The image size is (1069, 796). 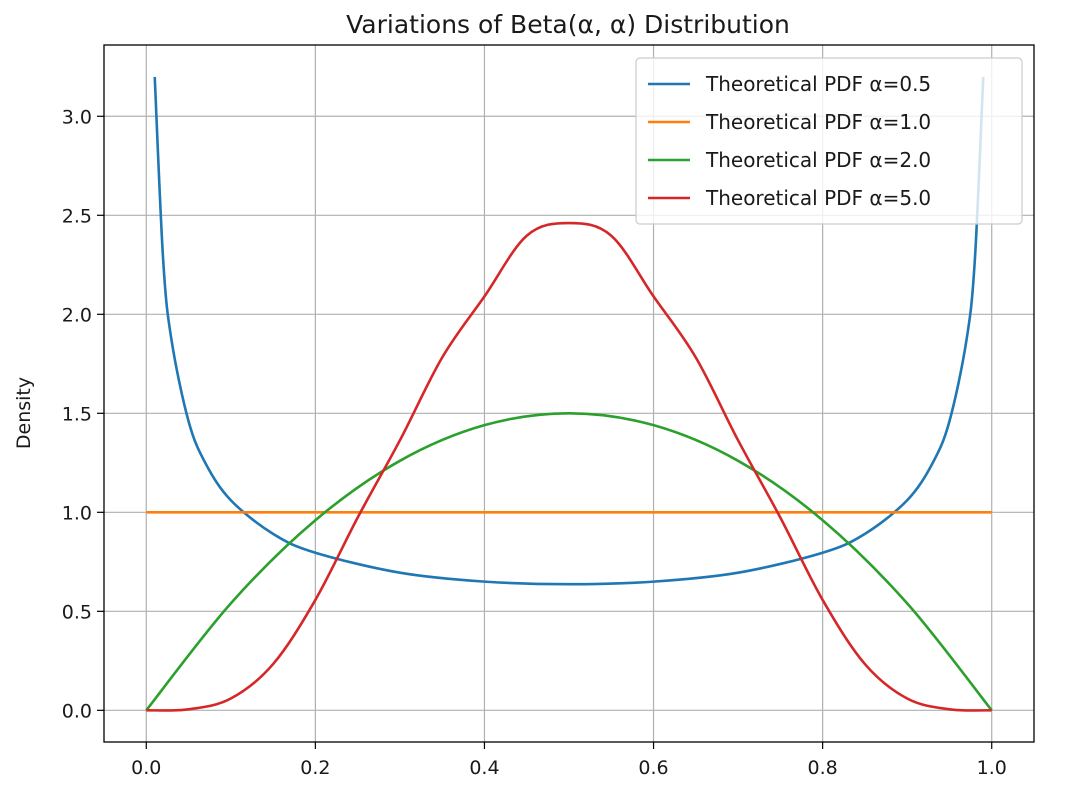 I want to click on y-tick-label: 0.0, so click(x=77, y=711).